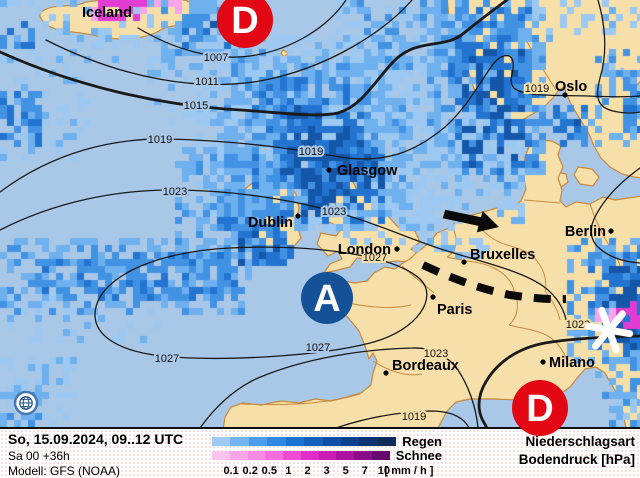  What do you see at coordinates (585, 232) in the screenshot?
I see `city-label: Berlin` at bounding box center [585, 232].